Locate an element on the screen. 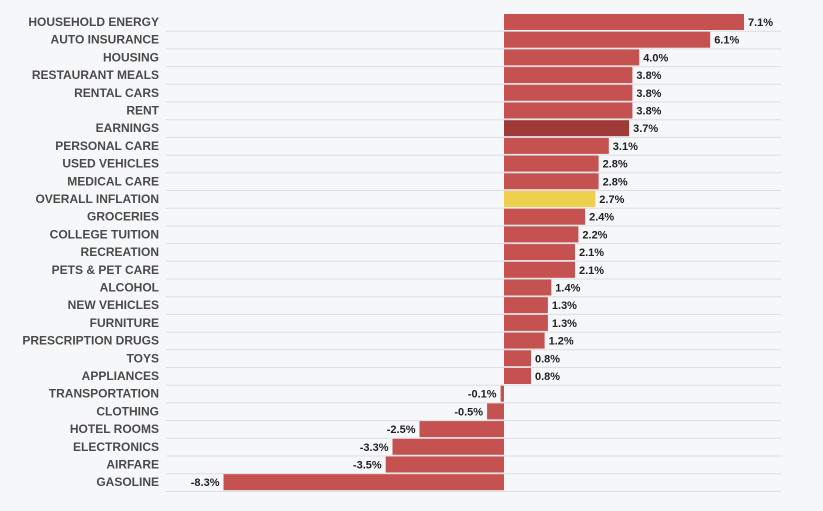 The width and height of the screenshot is (823, 511). bar-used-vehicles is located at coordinates (551, 163).